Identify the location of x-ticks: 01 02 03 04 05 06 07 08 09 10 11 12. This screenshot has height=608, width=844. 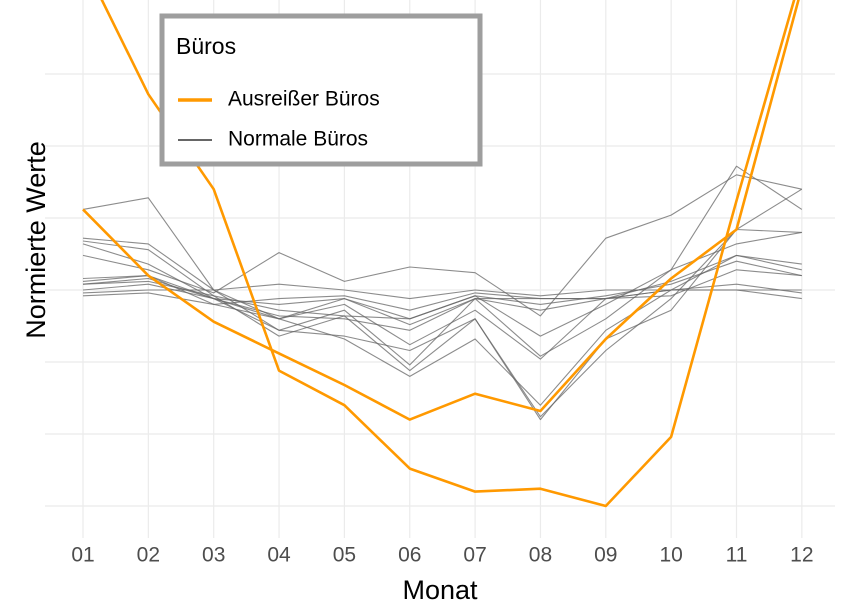
(442, 555).